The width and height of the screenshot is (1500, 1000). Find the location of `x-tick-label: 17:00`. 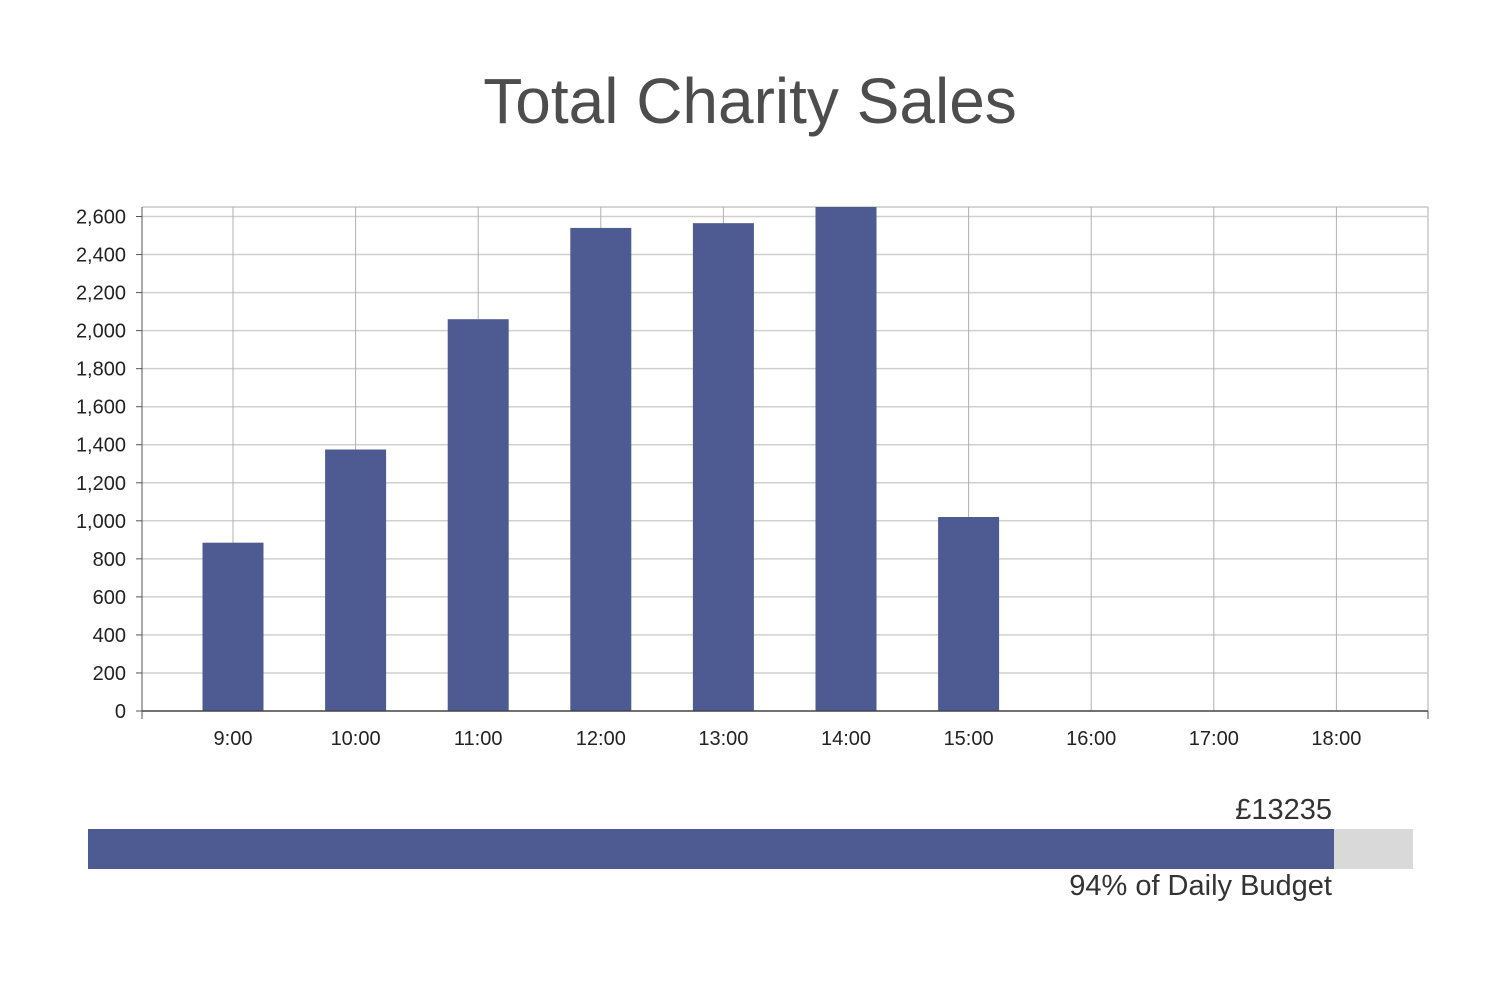

x-tick-label: 17:00 is located at coordinates (1214, 739).